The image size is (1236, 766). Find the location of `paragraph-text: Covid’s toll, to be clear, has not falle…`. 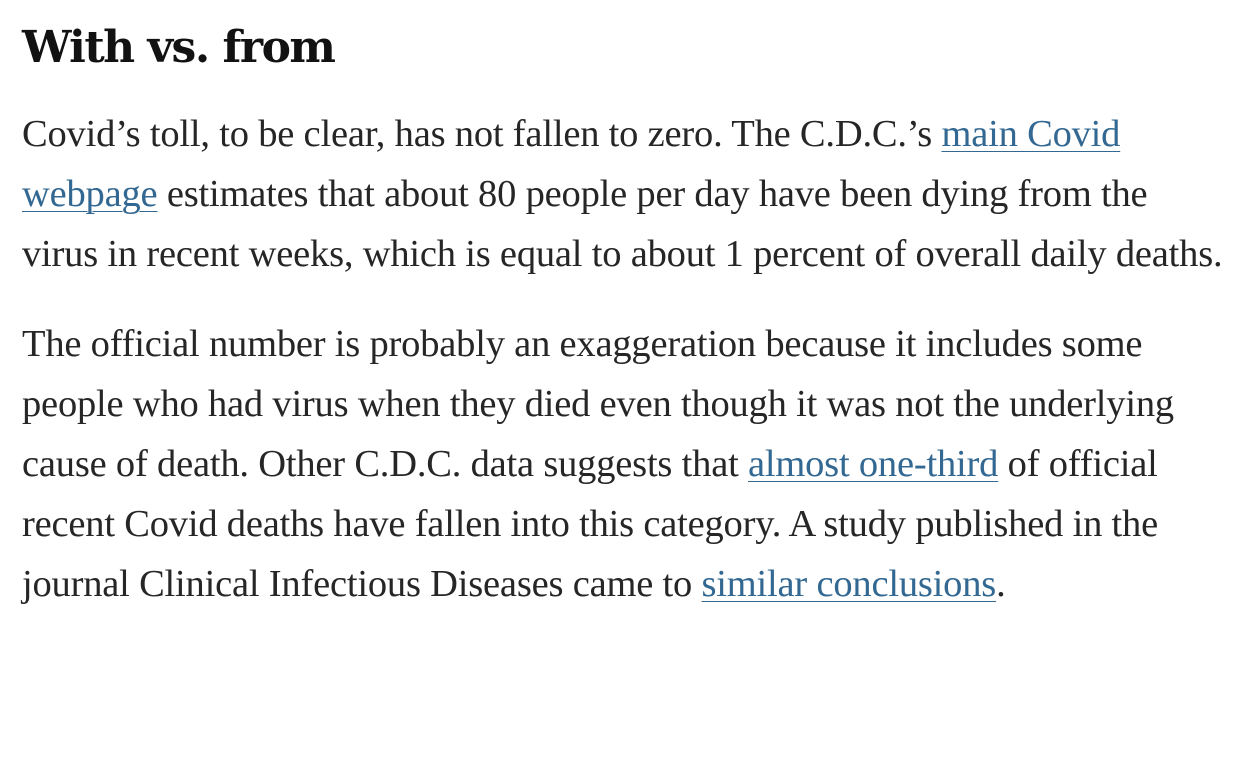

paragraph-text: Covid’s toll, to be clear, has not falle… is located at coordinates (482, 134).